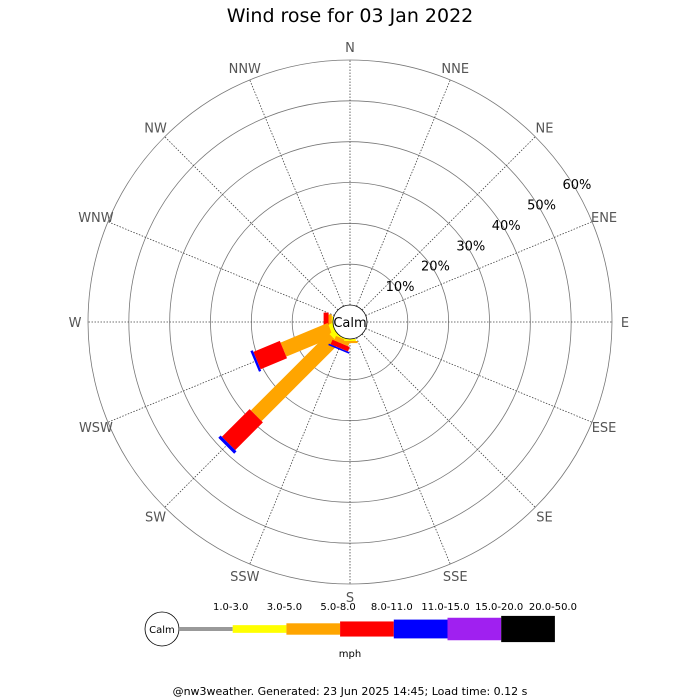 This screenshot has width=700, height=700. Describe the element at coordinates (576, 185) in the screenshot. I see `radial-tick-label: 60%` at that location.